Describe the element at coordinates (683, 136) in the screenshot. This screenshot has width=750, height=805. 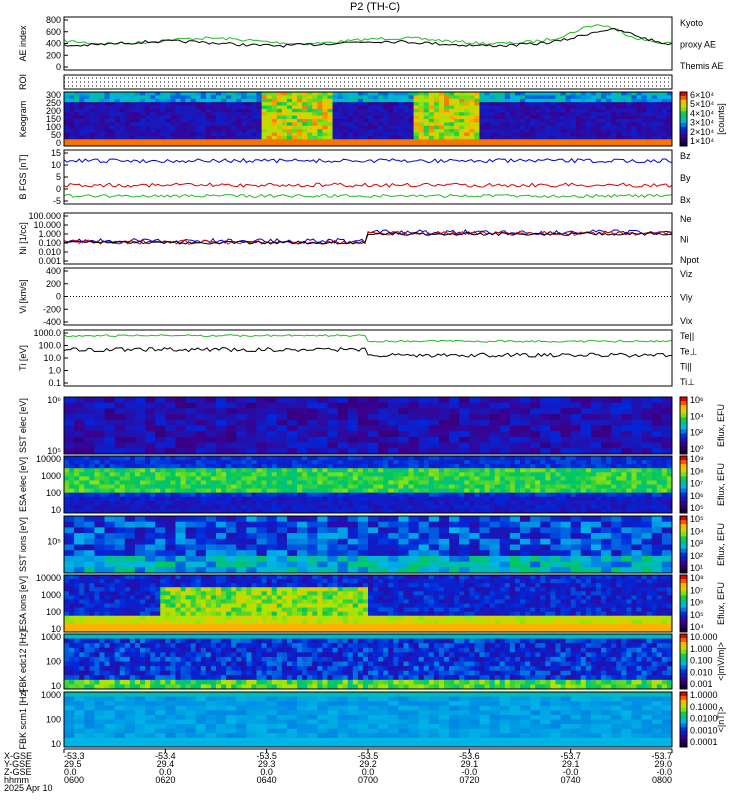
I see `colorbar-cell` at that location.